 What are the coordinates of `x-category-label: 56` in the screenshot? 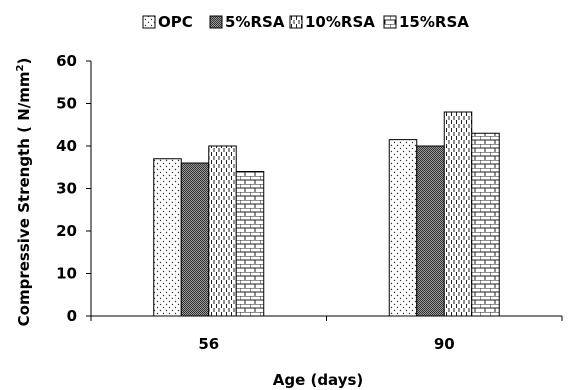 It's located at (208, 344).